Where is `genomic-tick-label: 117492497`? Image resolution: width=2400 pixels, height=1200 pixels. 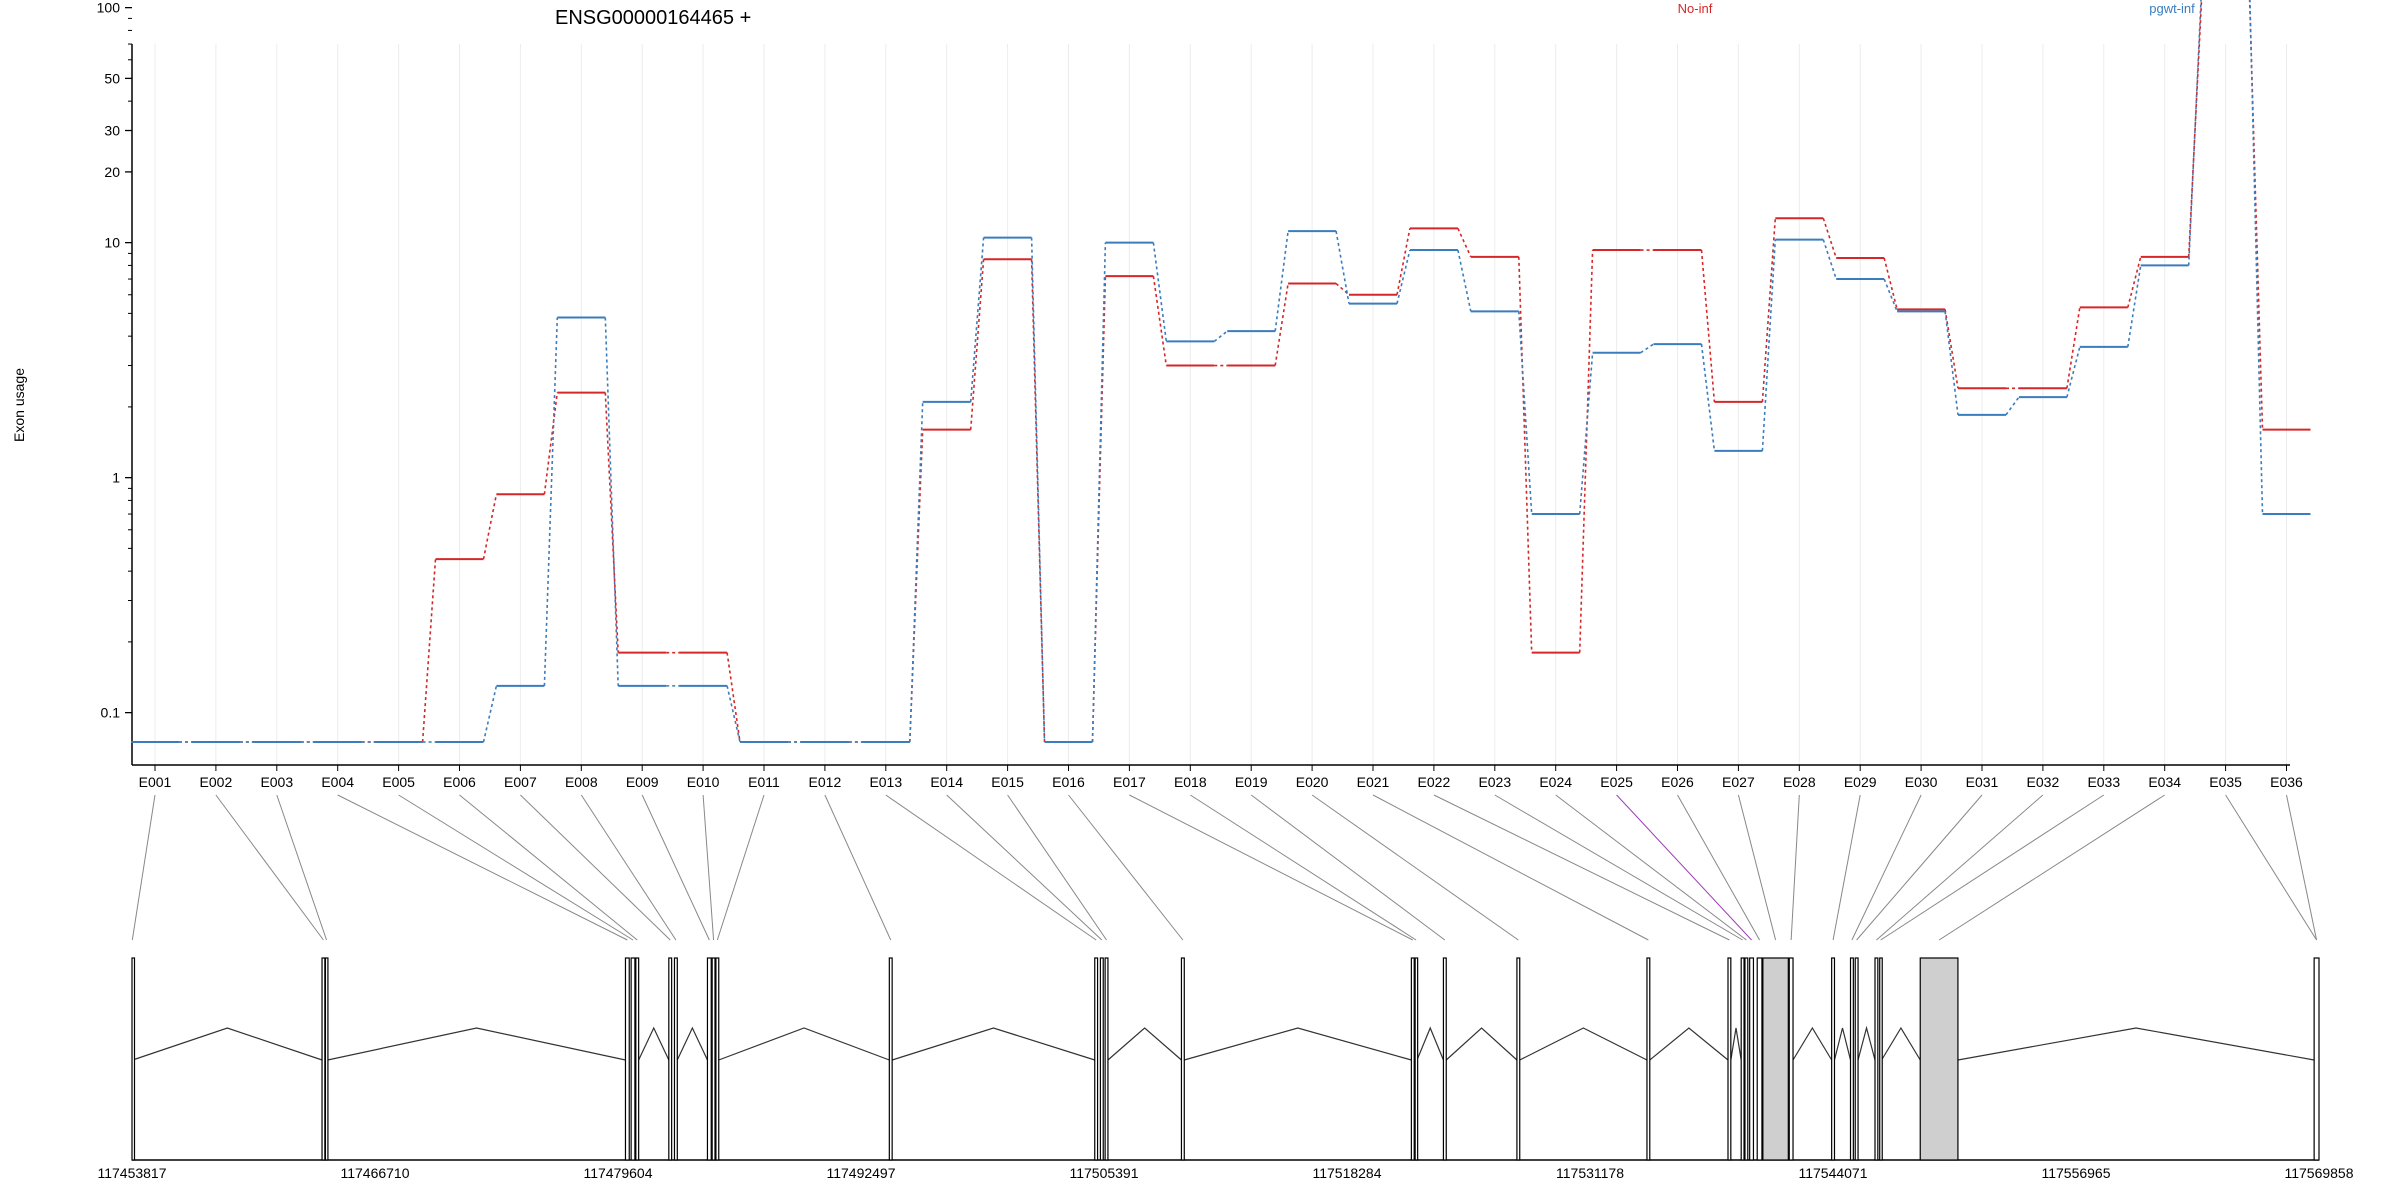 genomic-tick-label: 117492497 is located at coordinates (860, 1173).